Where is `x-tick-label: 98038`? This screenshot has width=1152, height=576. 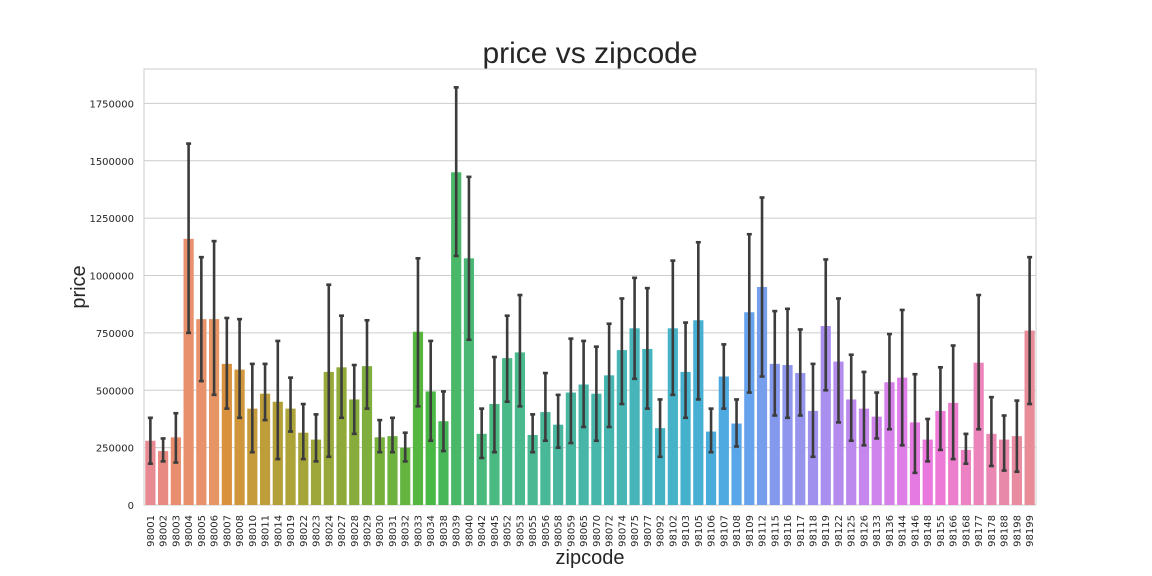
x-tick-label: 98038 is located at coordinates (444, 531).